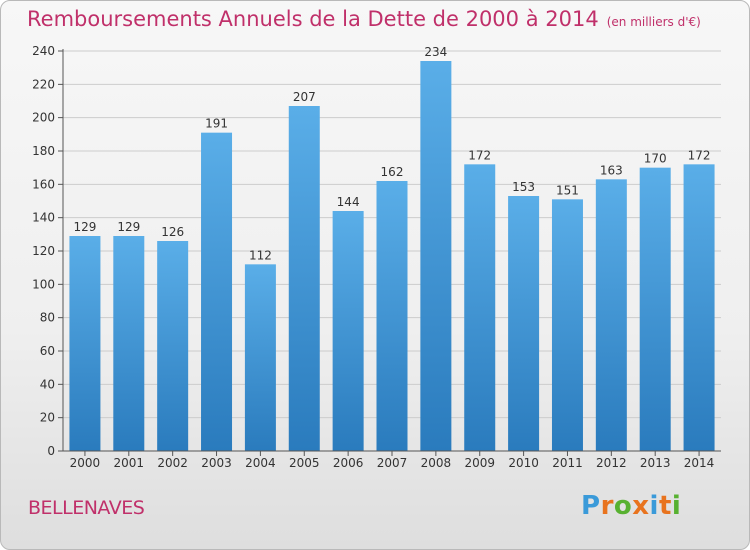 This screenshot has height=550, width=750. What do you see at coordinates (665, 506) in the screenshot?
I see `logo-letter: t` at bounding box center [665, 506].